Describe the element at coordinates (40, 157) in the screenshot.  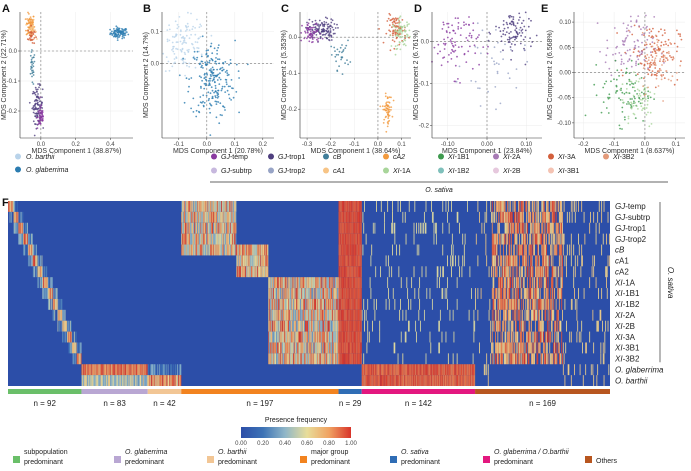
I see `legend-label: O. barthii` at that location.